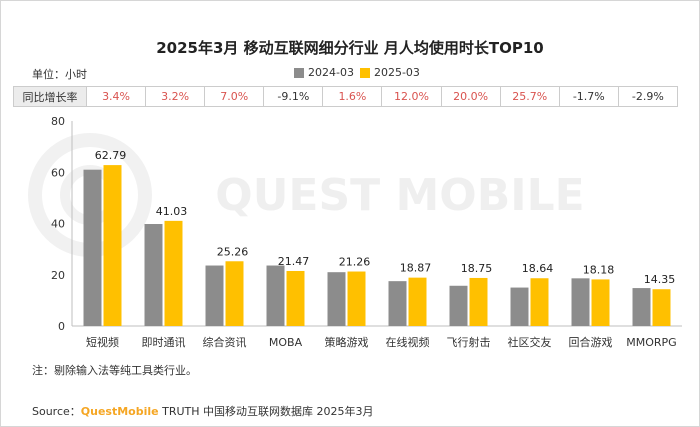  I want to click on data-label: 25.26, so click(233, 251).